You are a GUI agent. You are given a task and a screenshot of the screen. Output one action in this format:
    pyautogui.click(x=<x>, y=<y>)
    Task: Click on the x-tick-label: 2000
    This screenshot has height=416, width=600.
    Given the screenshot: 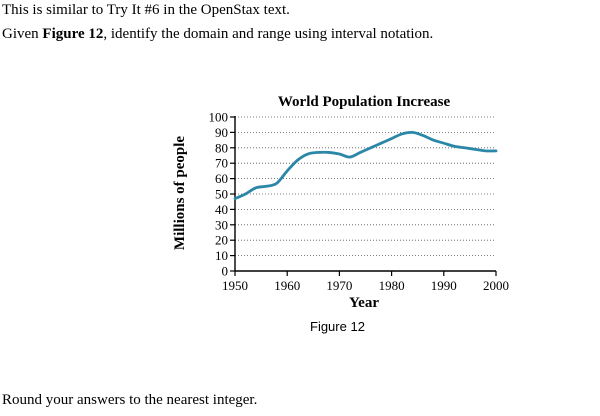 What is the action you would take?
    pyautogui.click(x=496, y=285)
    